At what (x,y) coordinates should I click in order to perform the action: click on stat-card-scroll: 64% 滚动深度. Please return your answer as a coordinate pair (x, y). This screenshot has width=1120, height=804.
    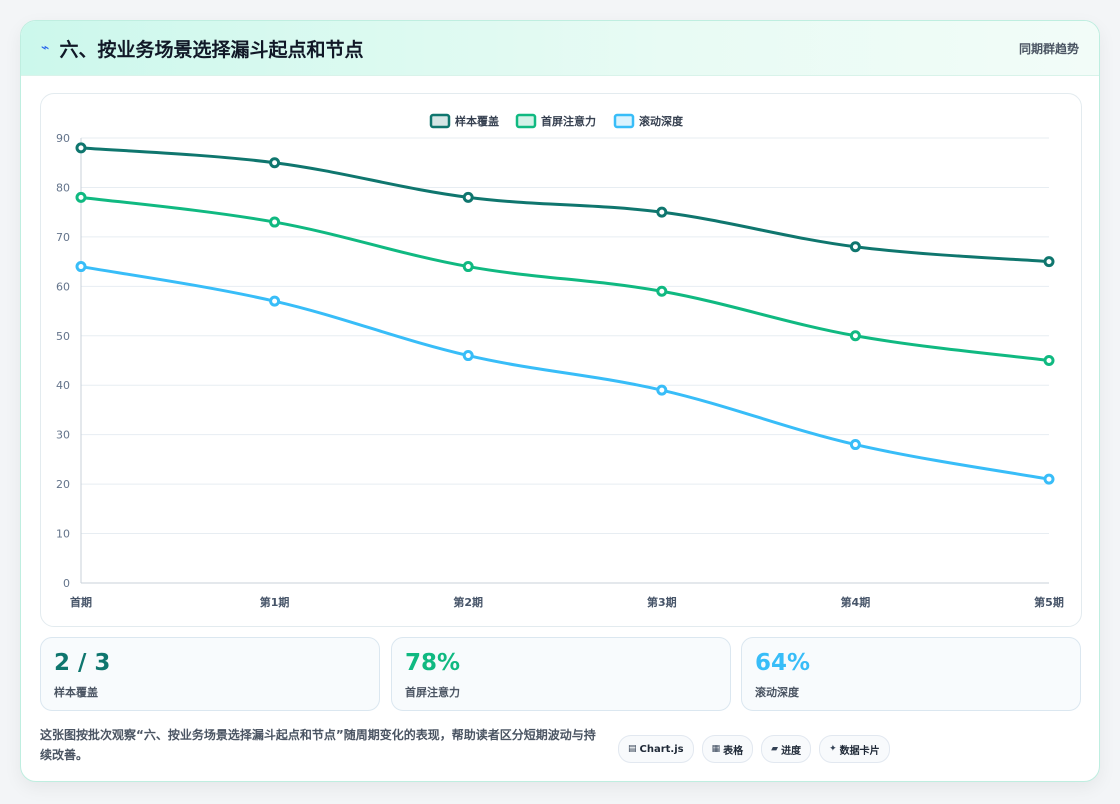
    Looking at the image, I should click on (911, 674).